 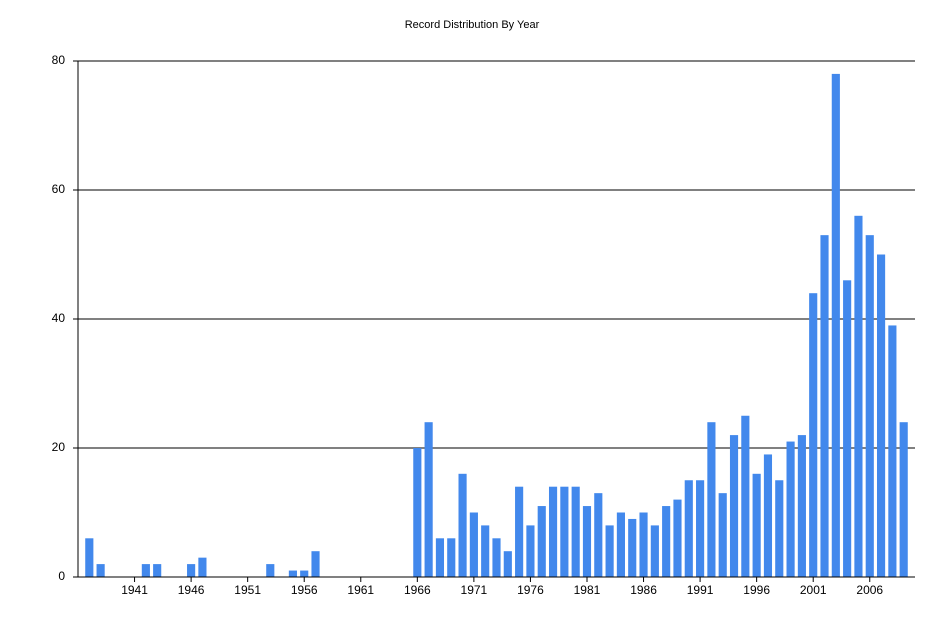 I want to click on x-tick-label: 1946, so click(x=191, y=590).